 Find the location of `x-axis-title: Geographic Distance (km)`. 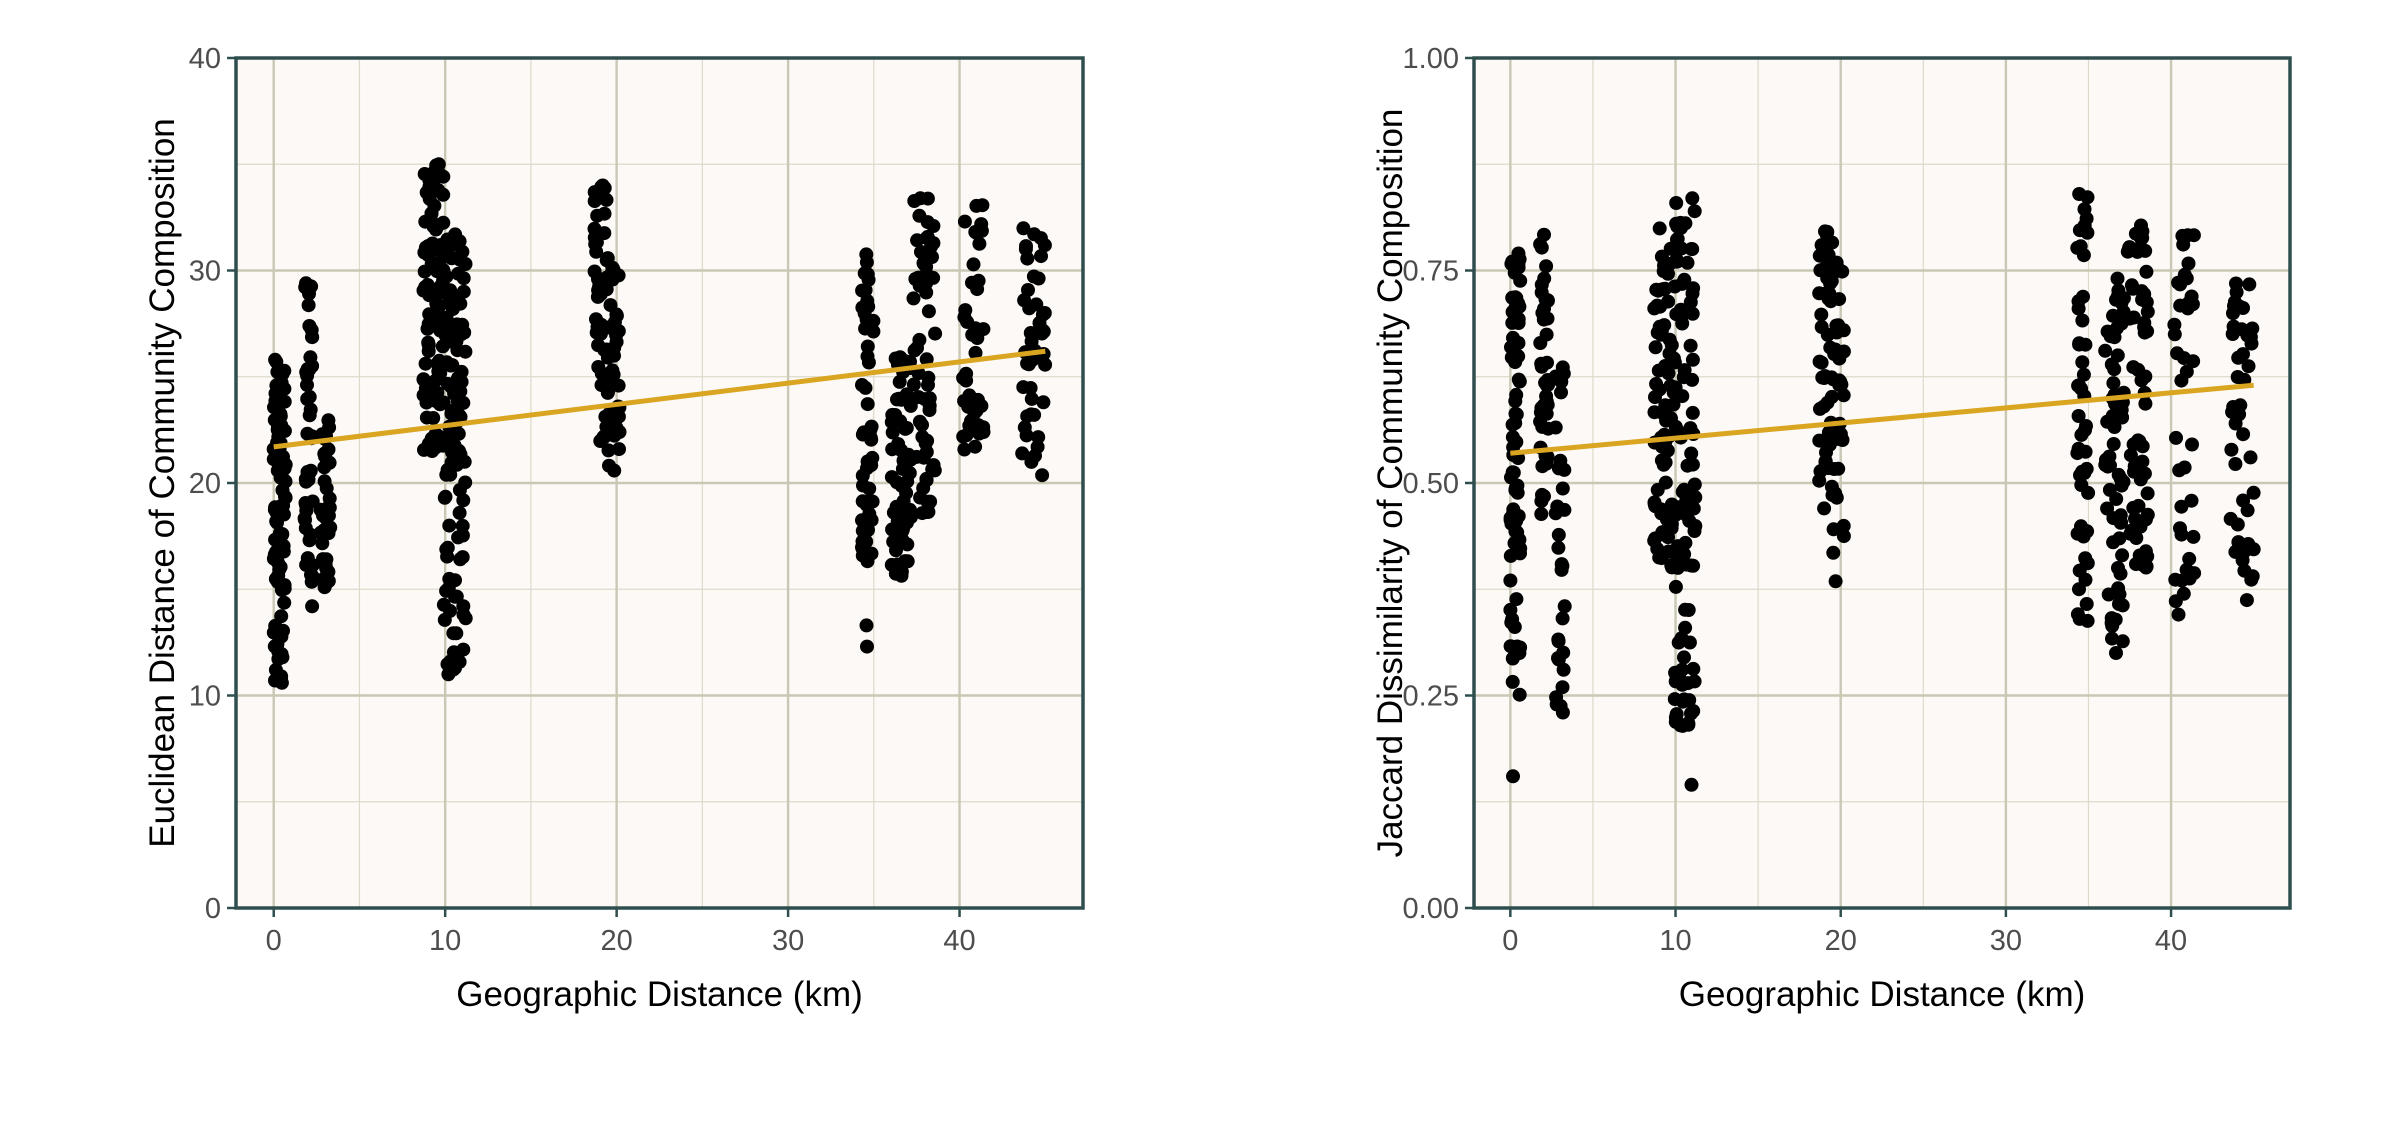

x-axis-title: Geographic Distance (km) is located at coordinates (1882, 994).